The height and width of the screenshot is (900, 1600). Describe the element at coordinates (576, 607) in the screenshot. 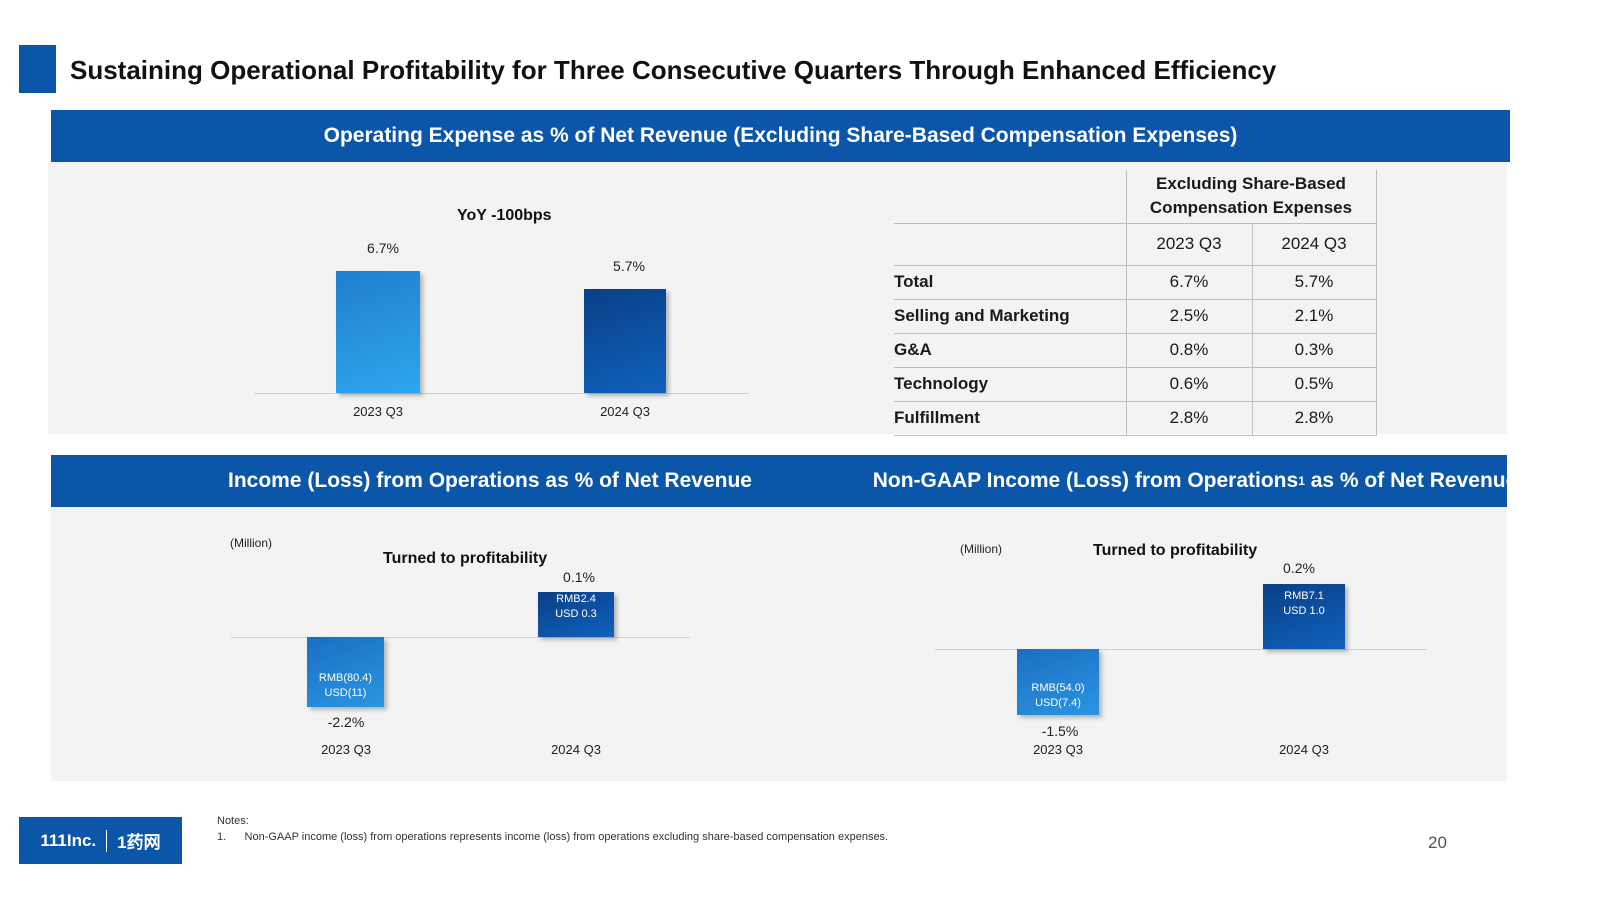

I see `income-bar-amount-2024q3: RMB2.4 USD 0.3` at that location.